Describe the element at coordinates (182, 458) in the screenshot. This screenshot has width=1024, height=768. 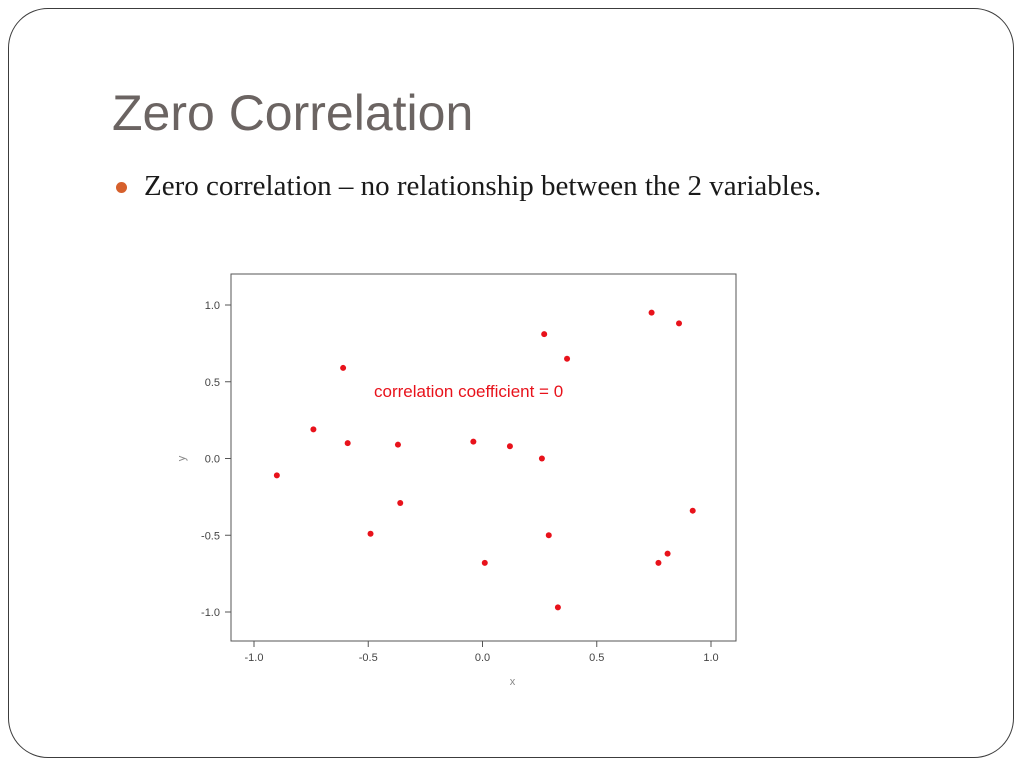
I see `y-axis-label: y` at that location.